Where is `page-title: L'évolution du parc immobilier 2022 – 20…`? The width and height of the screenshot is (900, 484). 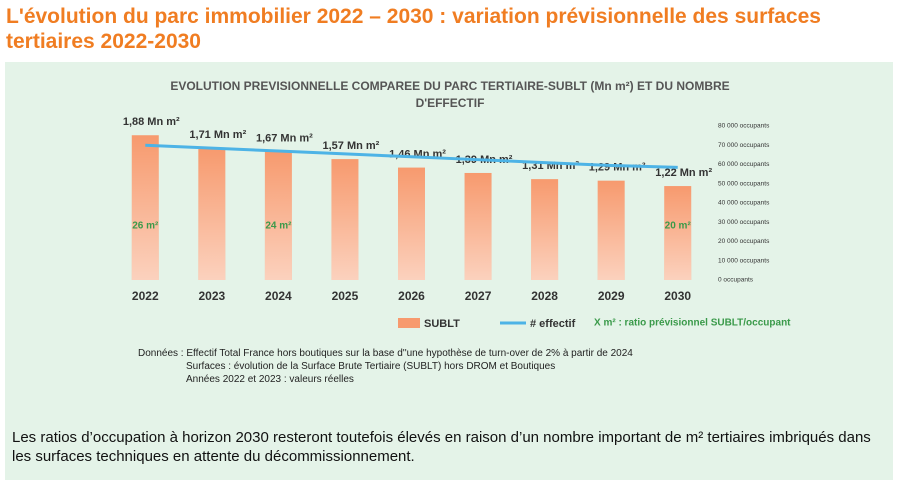 page-title: L'évolution du parc immobilier 2022 – 20… is located at coordinates (413, 29).